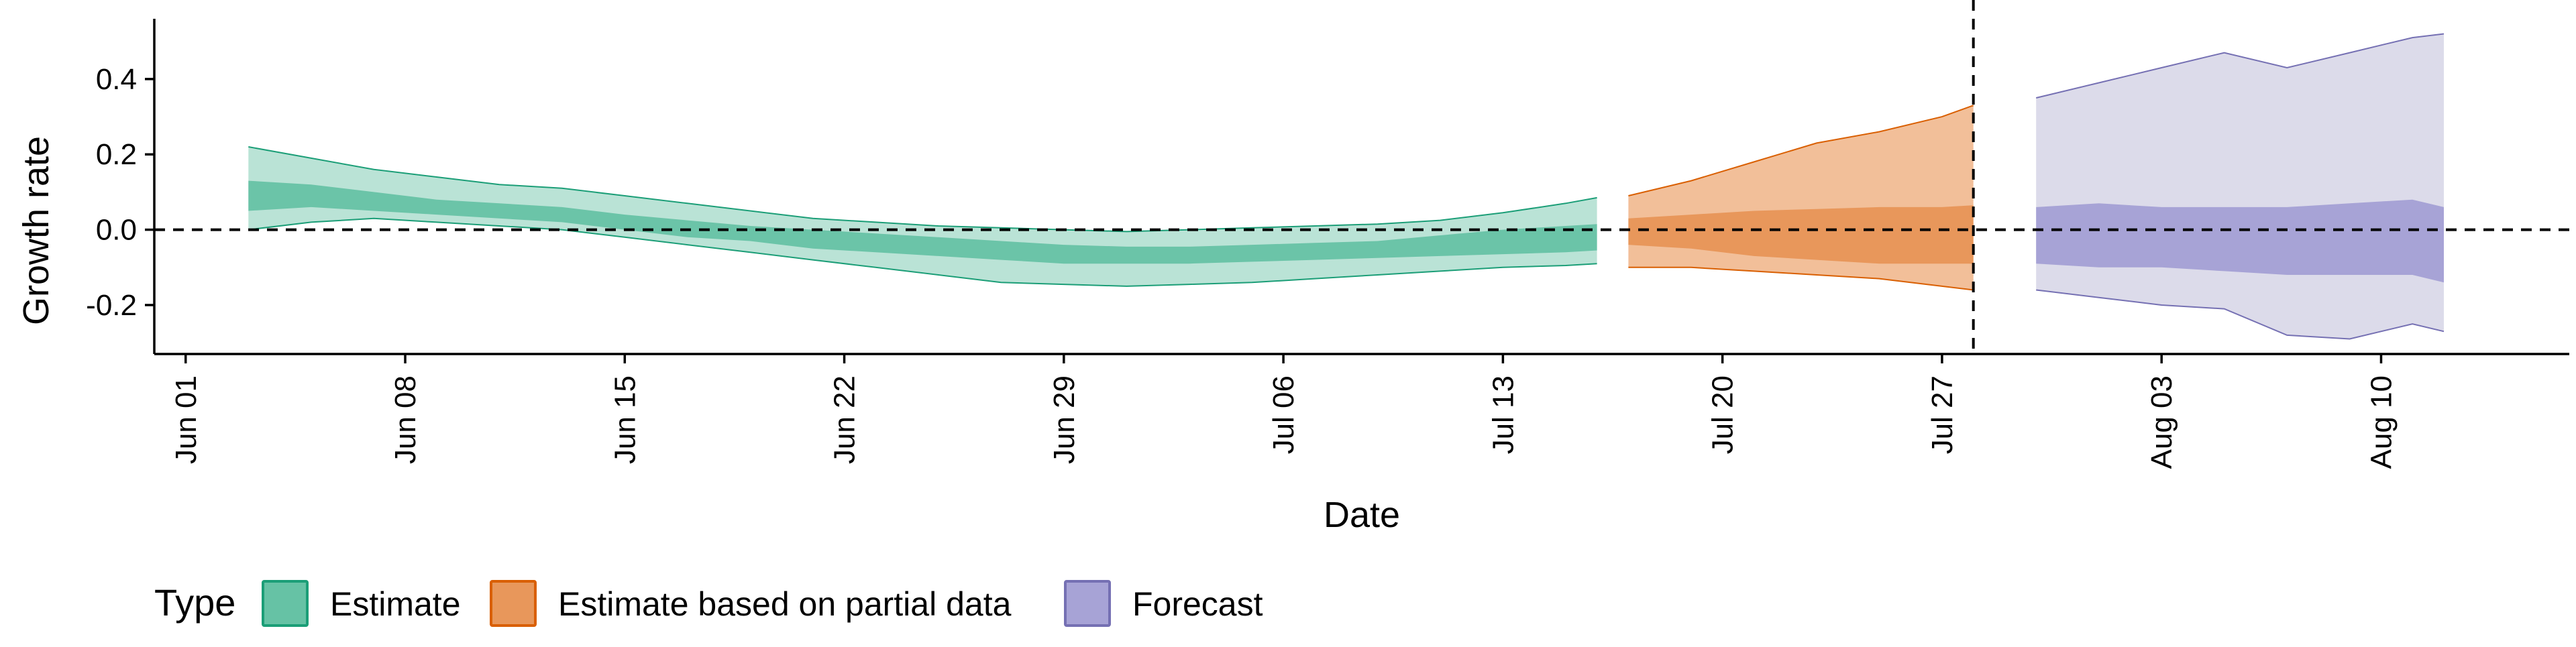 This screenshot has height=647, width=2576. I want to click on x-tick-label: Jun 22, so click(844, 420).